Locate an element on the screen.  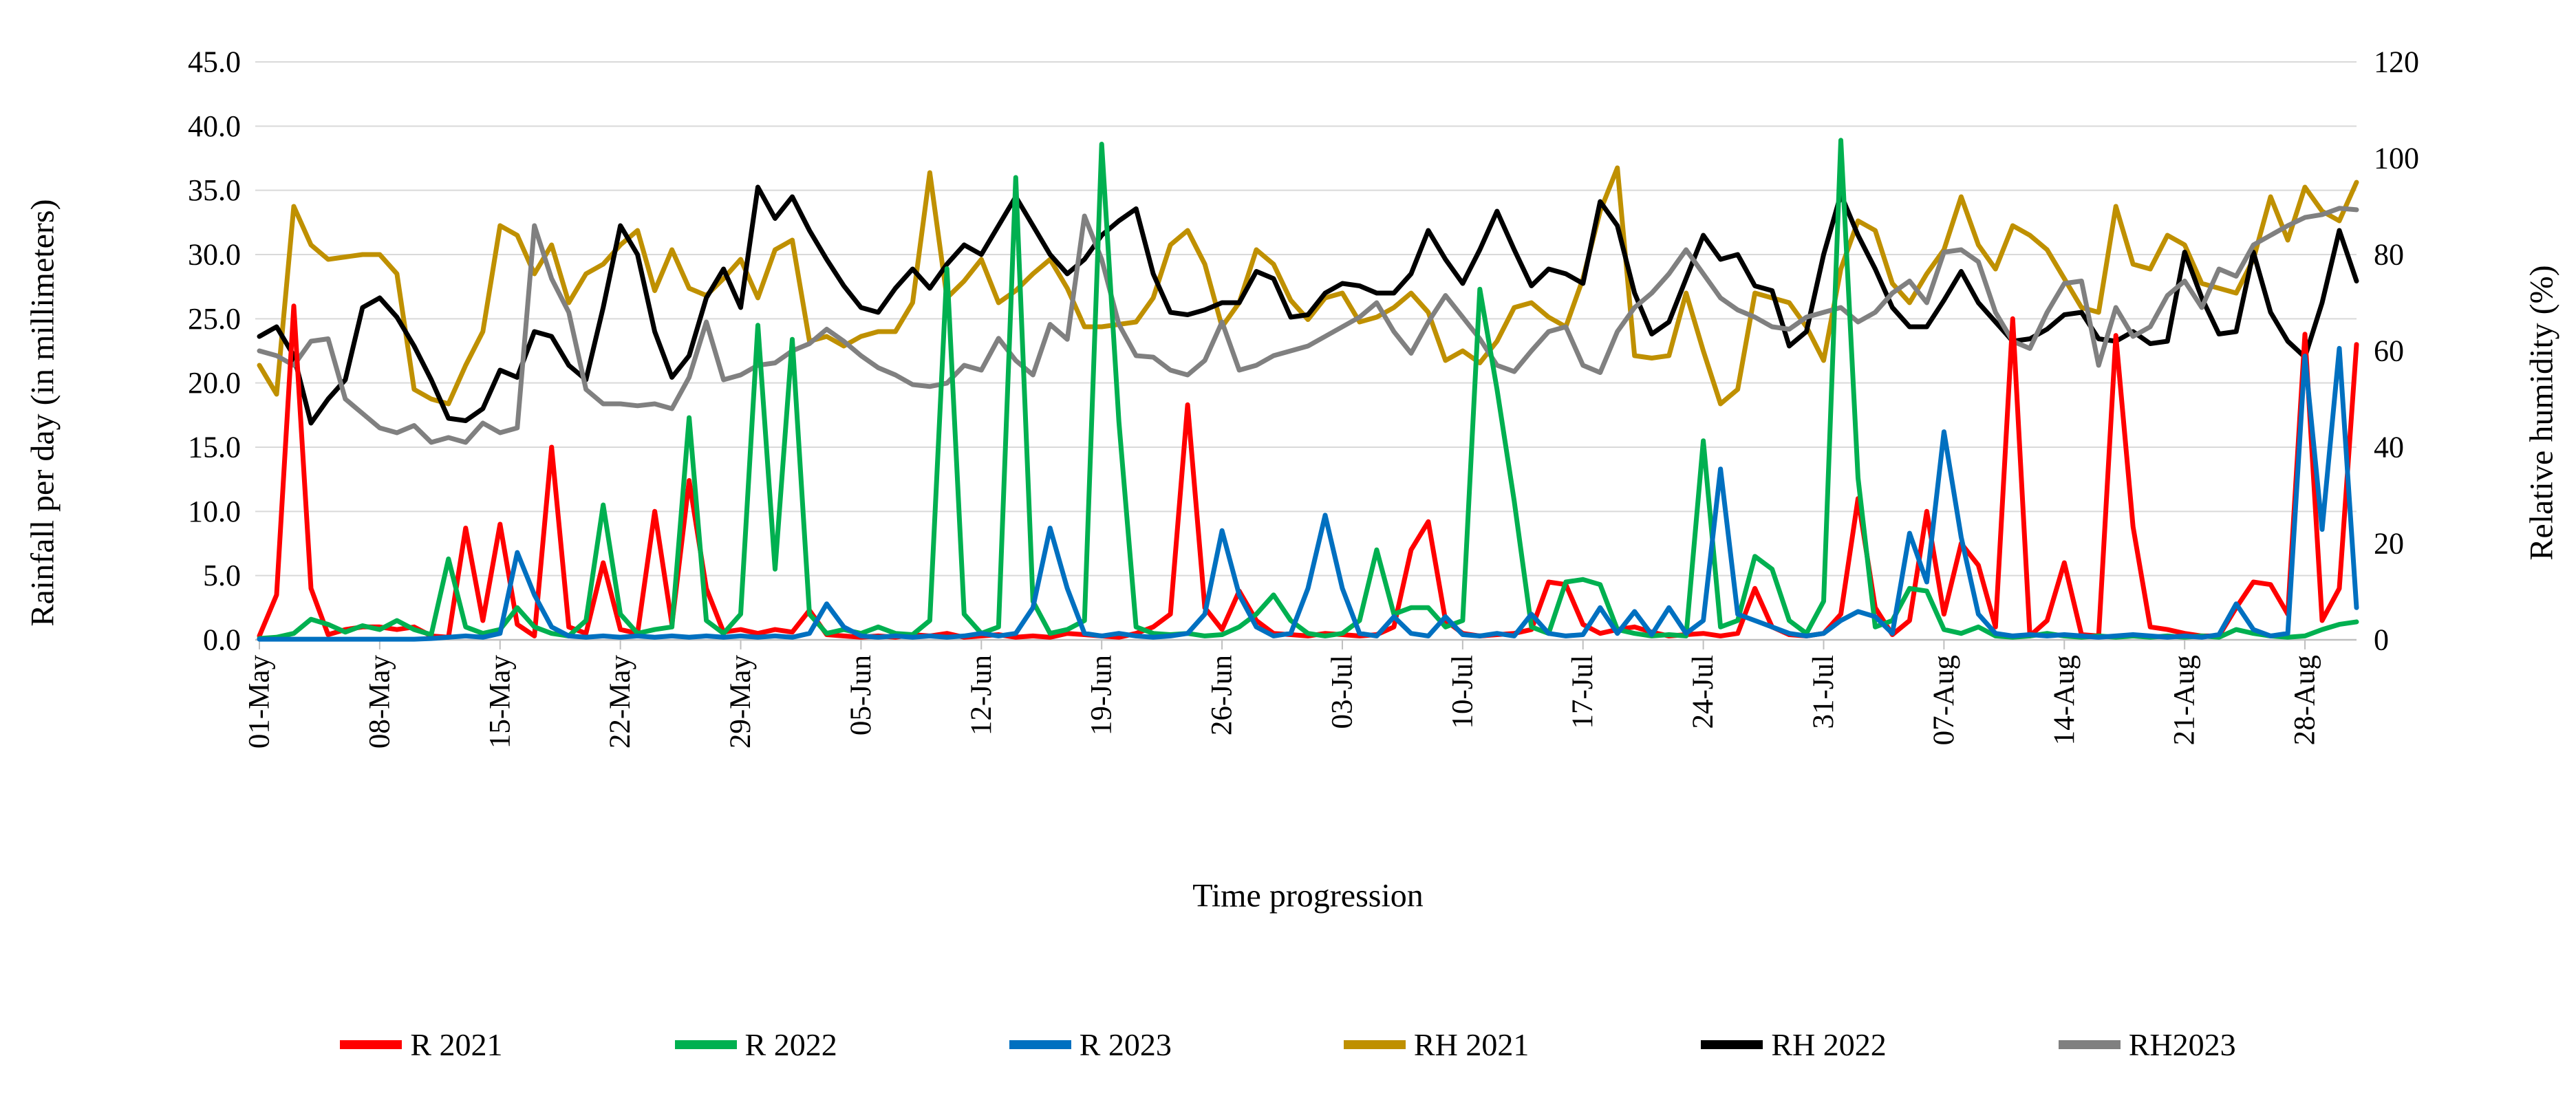
x-tick-label: 26-Jun is located at coordinates (1222, 695).